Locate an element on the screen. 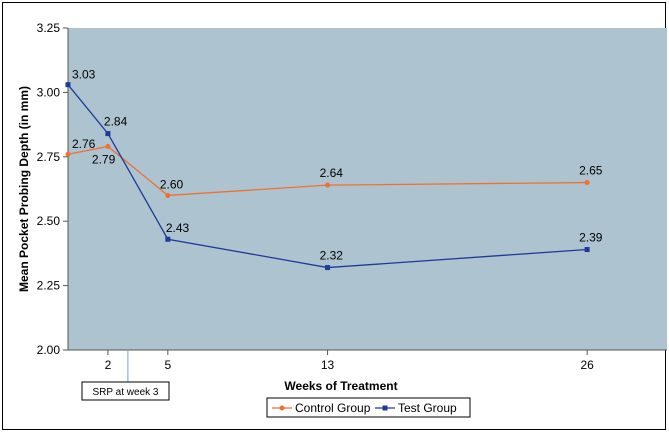 The height and width of the screenshot is (433, 669). legend-item-control: Control Group is located at coordinates (321, 408).